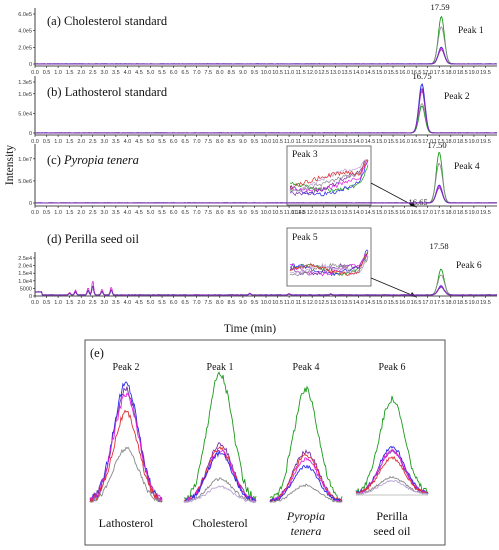  Describe the element at coordinates (126, 367) in the screenshot. I see `panel-e-peak-label: Peak 2` at that location.